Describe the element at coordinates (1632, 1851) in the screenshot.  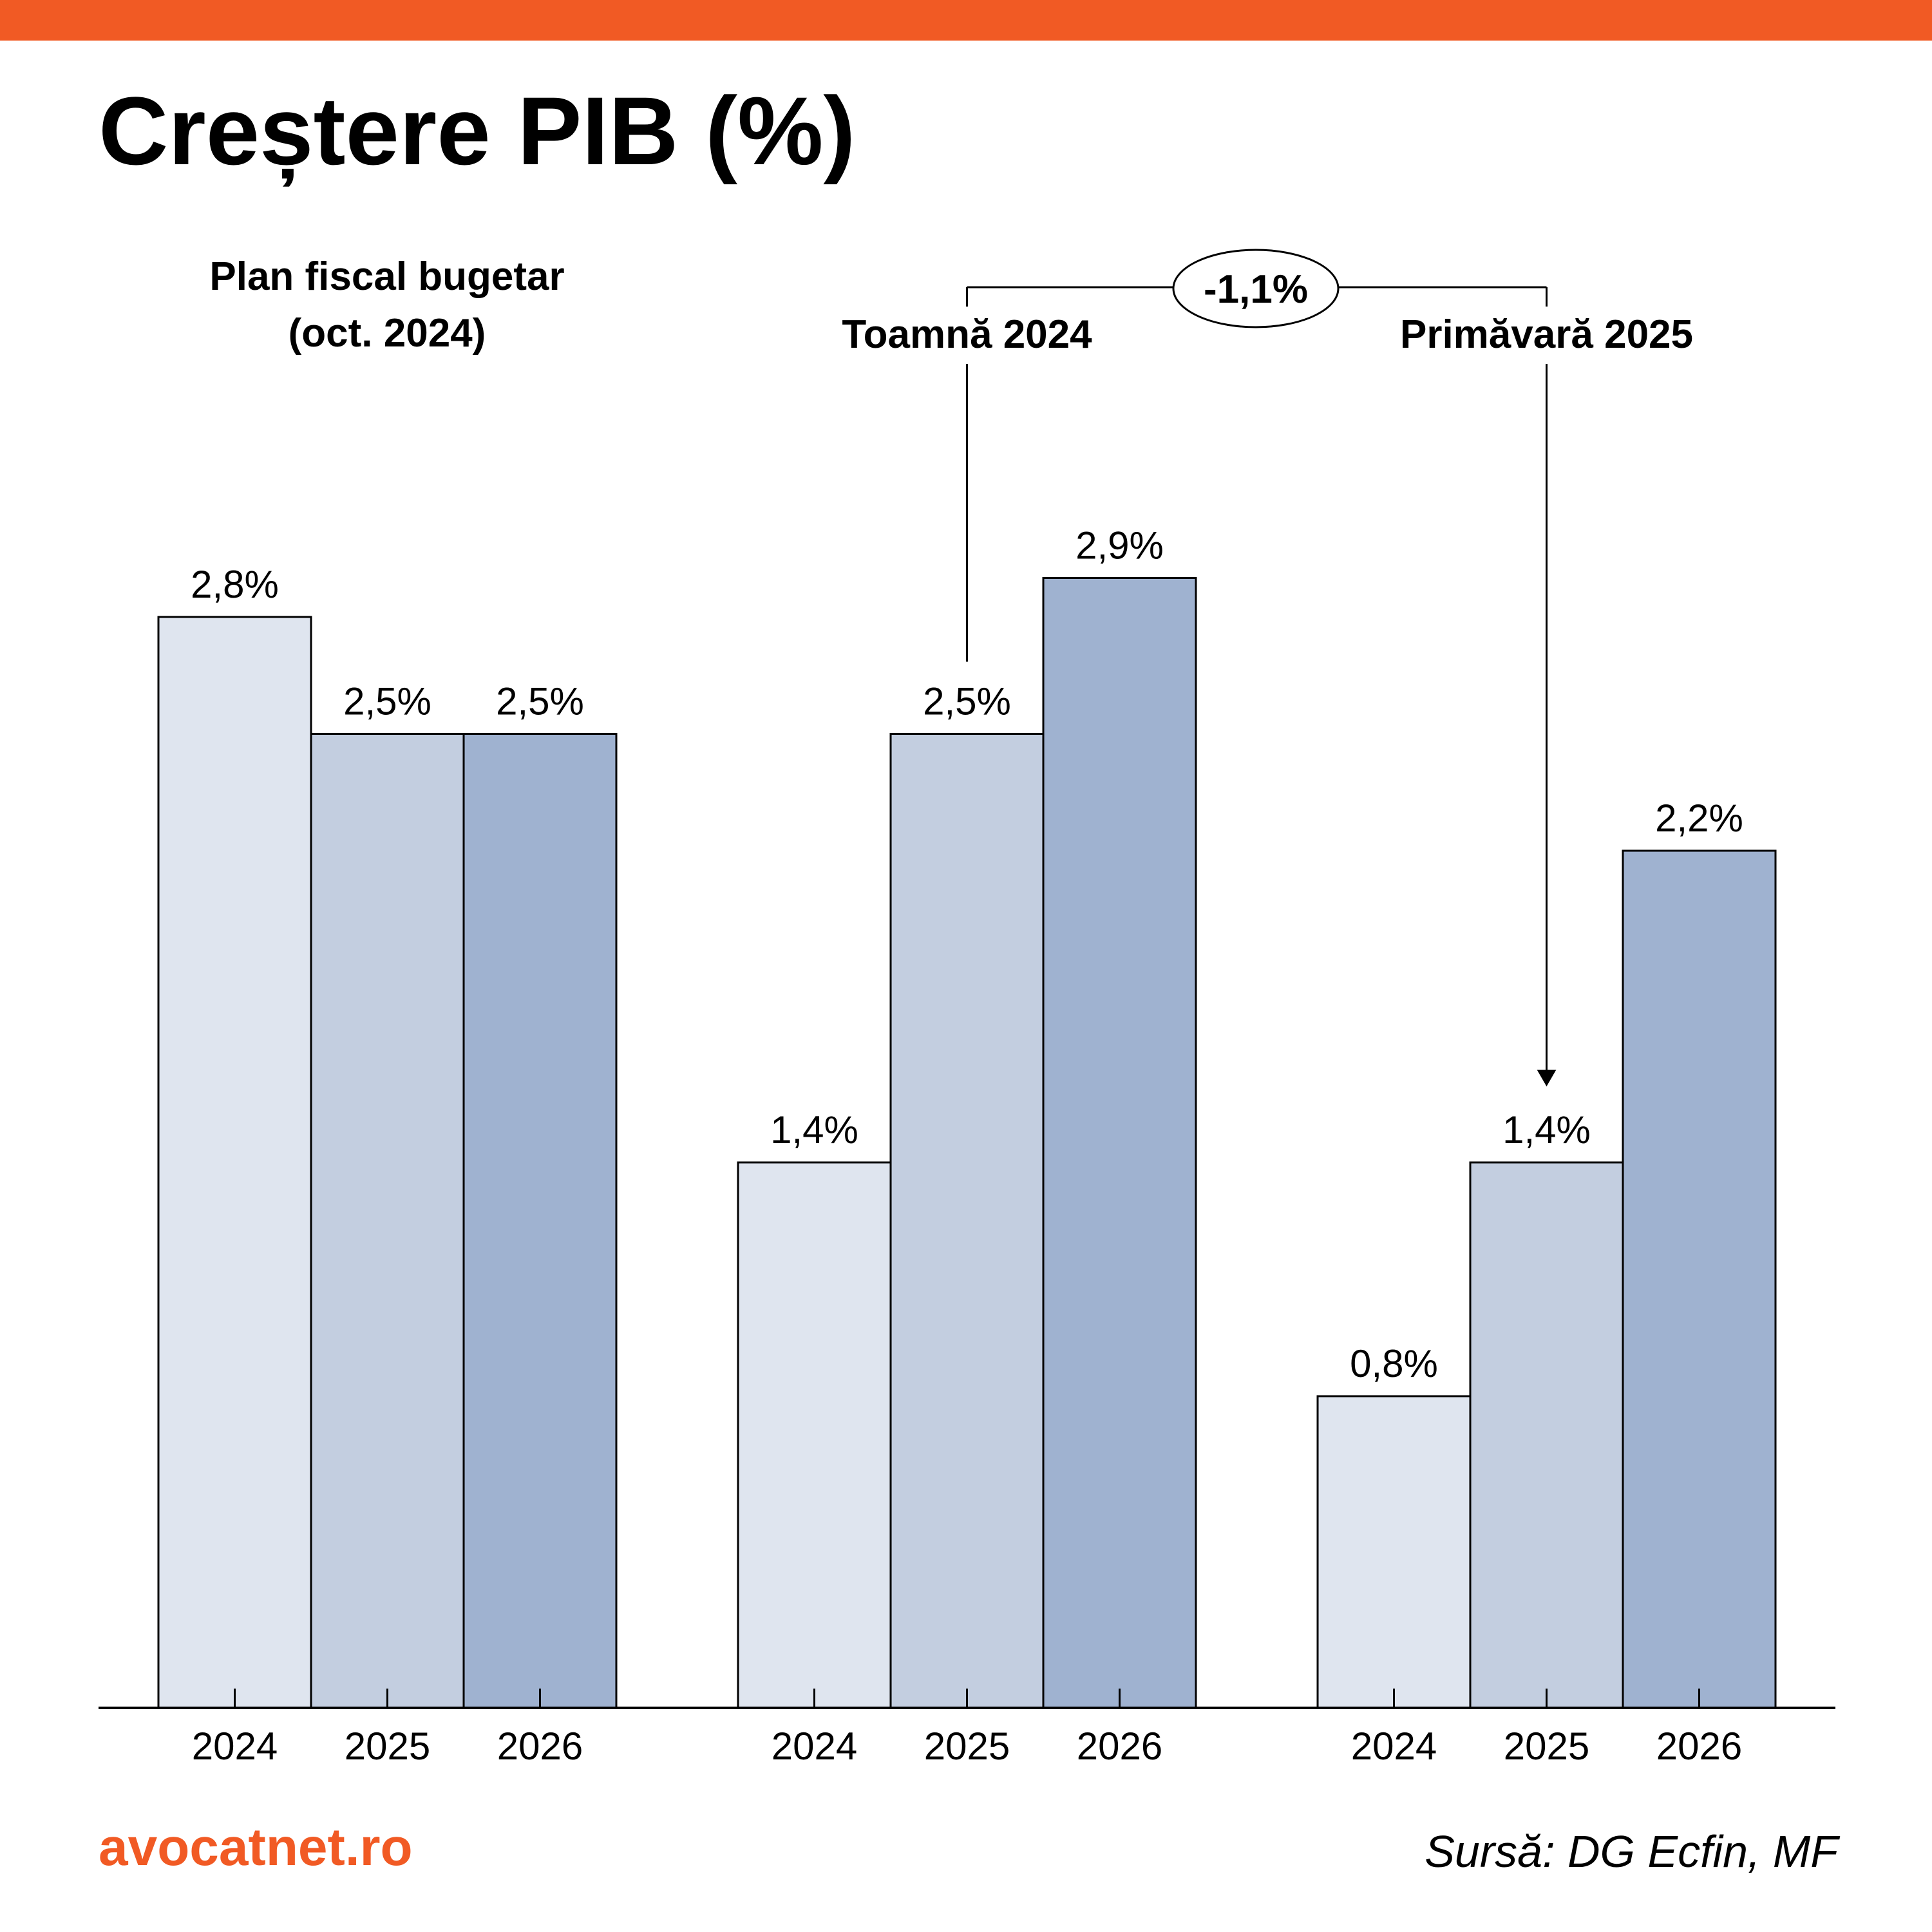
I see `source-note: Sursă: DG Ecfin, MF` at that location.